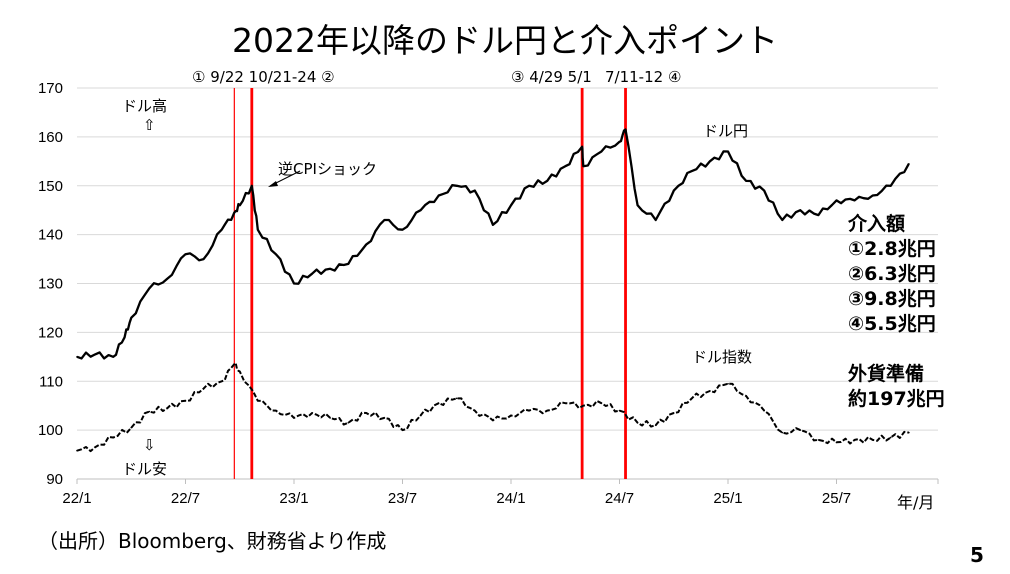 The width and height of the screenshot is (1010, 574). I want to click on intervention-label-4: 7/11-12 ④, so click(643, 77).